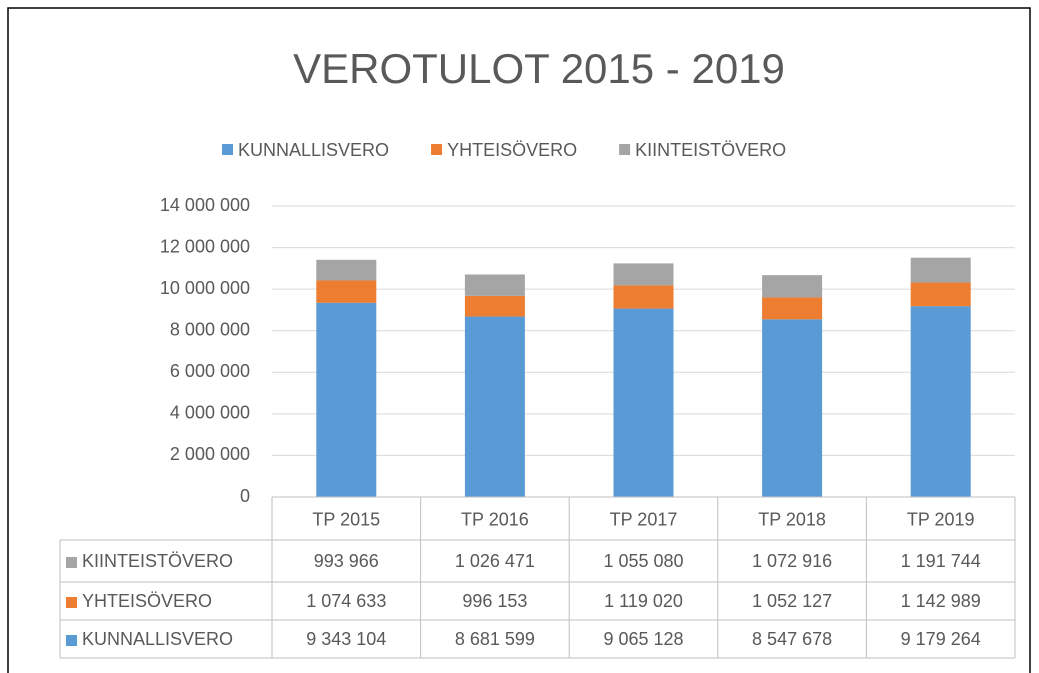  What do you see at coordinates (643, 561) in the screenshot?
I see `table-value: 1 055 080` at bounding box center [643, 561].